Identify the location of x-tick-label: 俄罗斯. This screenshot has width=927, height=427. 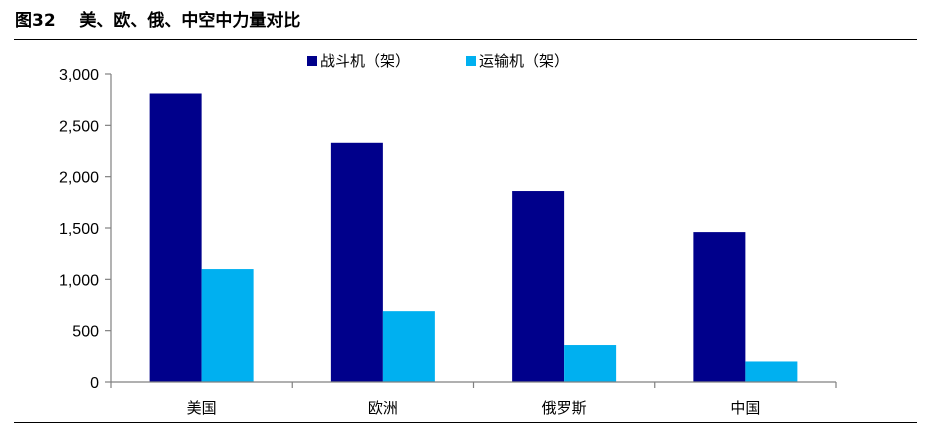
(564, 408).